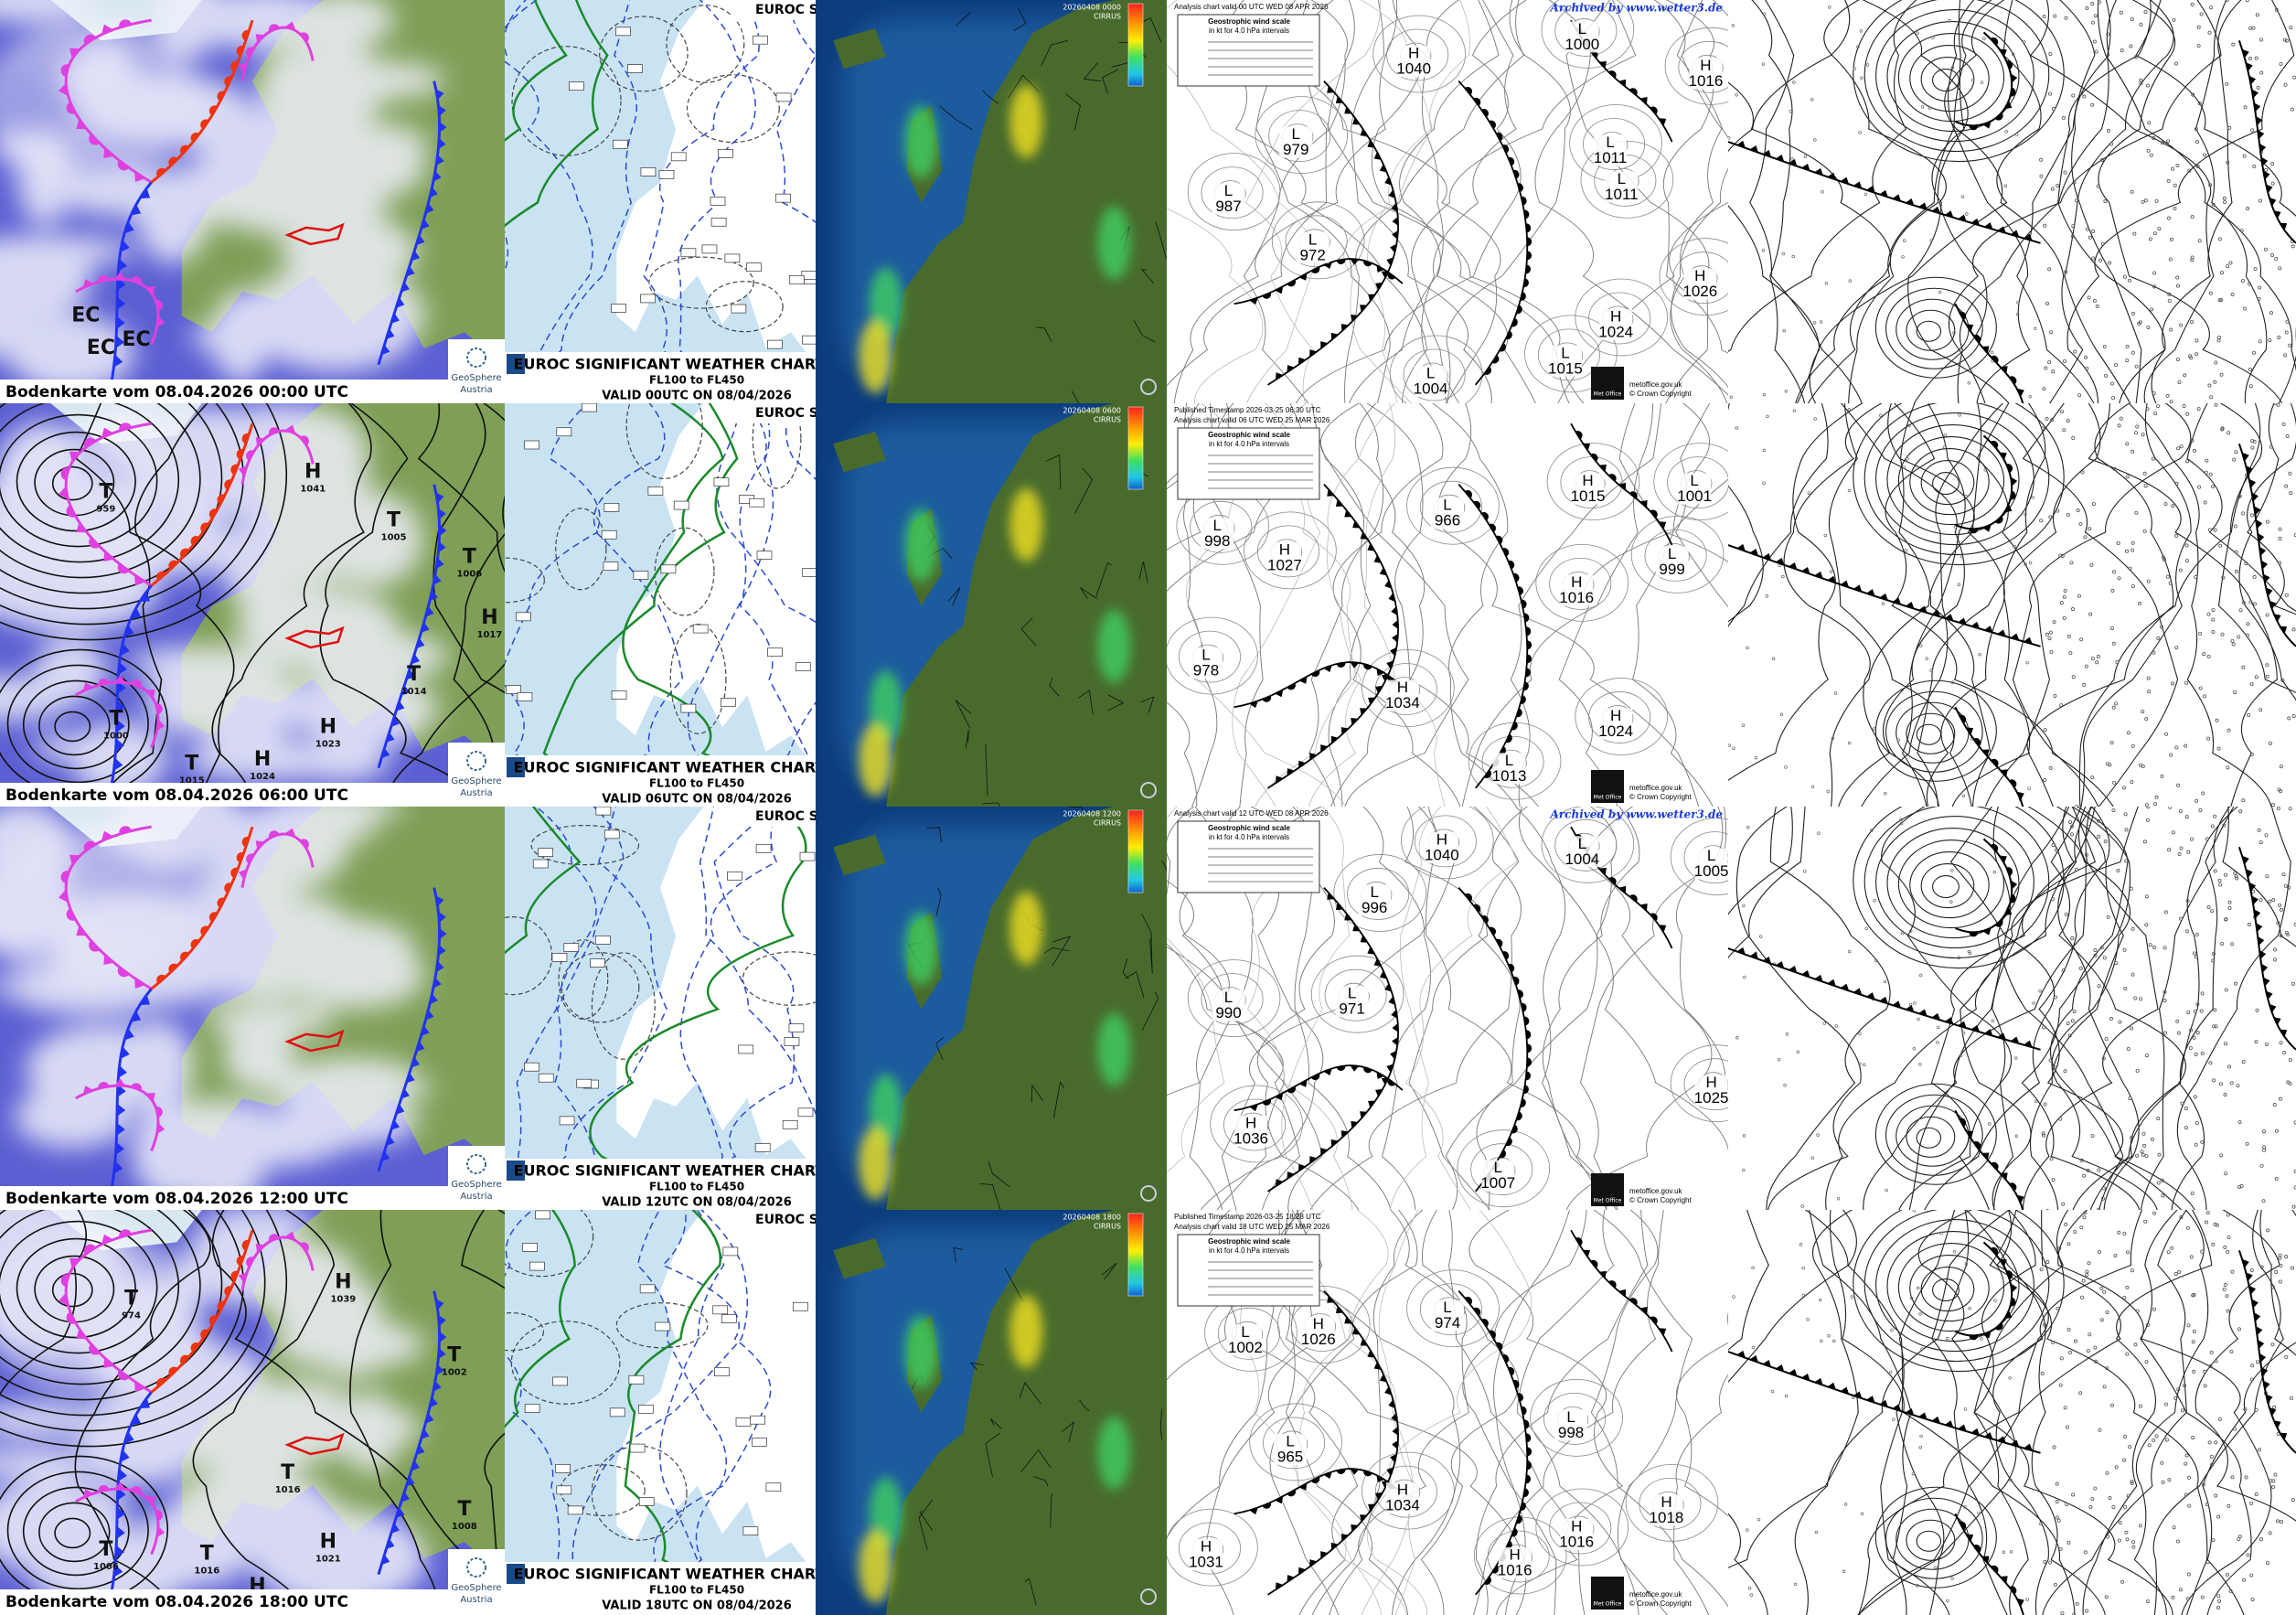 This screenshot has width=2296, height=1615. What do you see at coordinates (224, 1602) in the screenshot?
I see `caption-bar` at bounding box center [224, 1602].